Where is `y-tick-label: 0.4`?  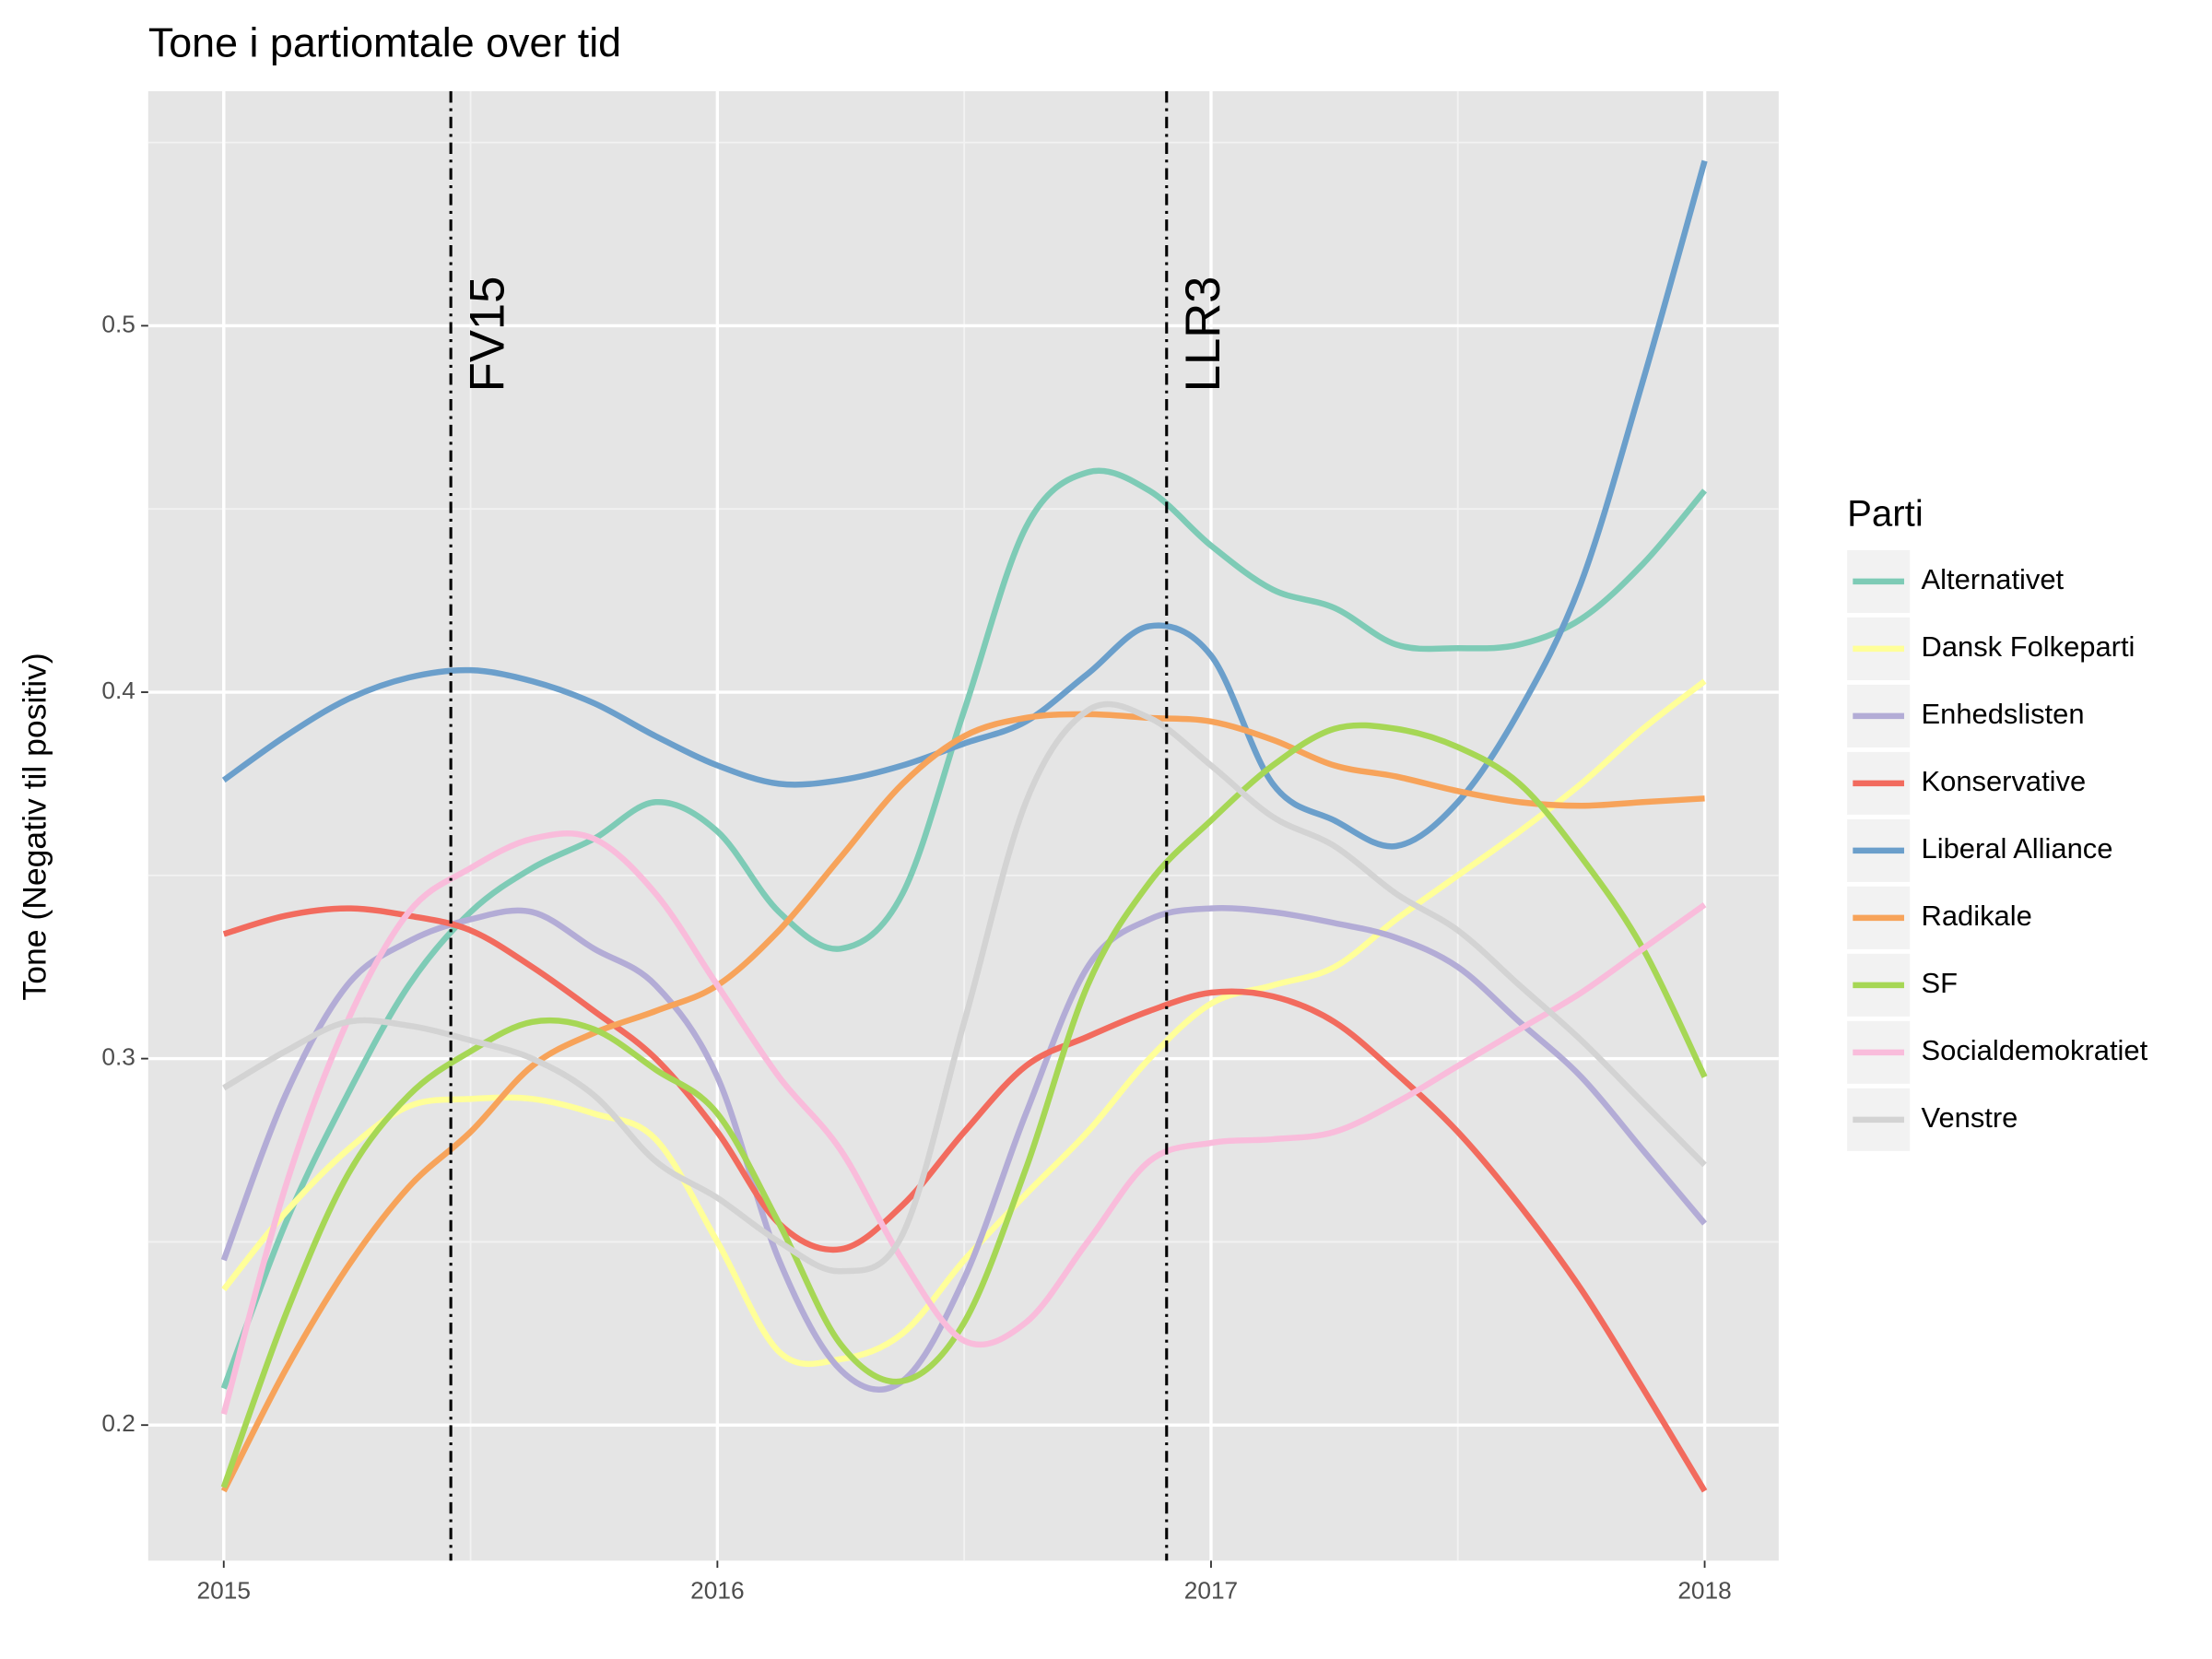
y-tick-label: 0.4 is located at coordinates (118, 690).